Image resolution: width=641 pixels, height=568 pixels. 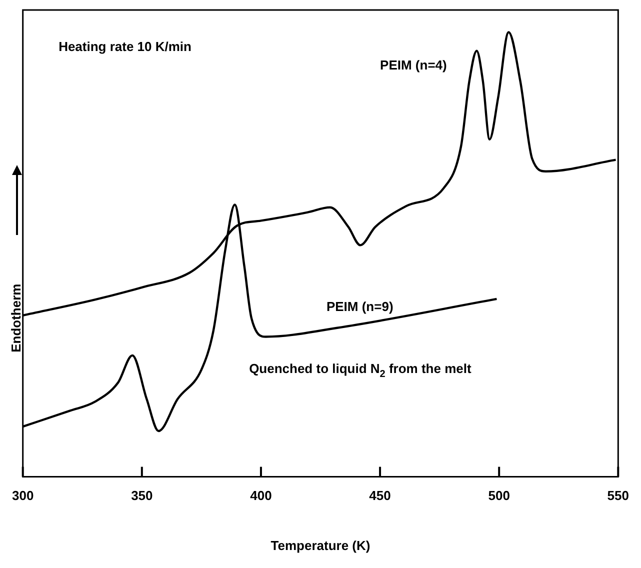 What do you see at coordinates (23, 496) in the screenshot?
I see `x-tick-label: 300` at bounding box center [23, 496].